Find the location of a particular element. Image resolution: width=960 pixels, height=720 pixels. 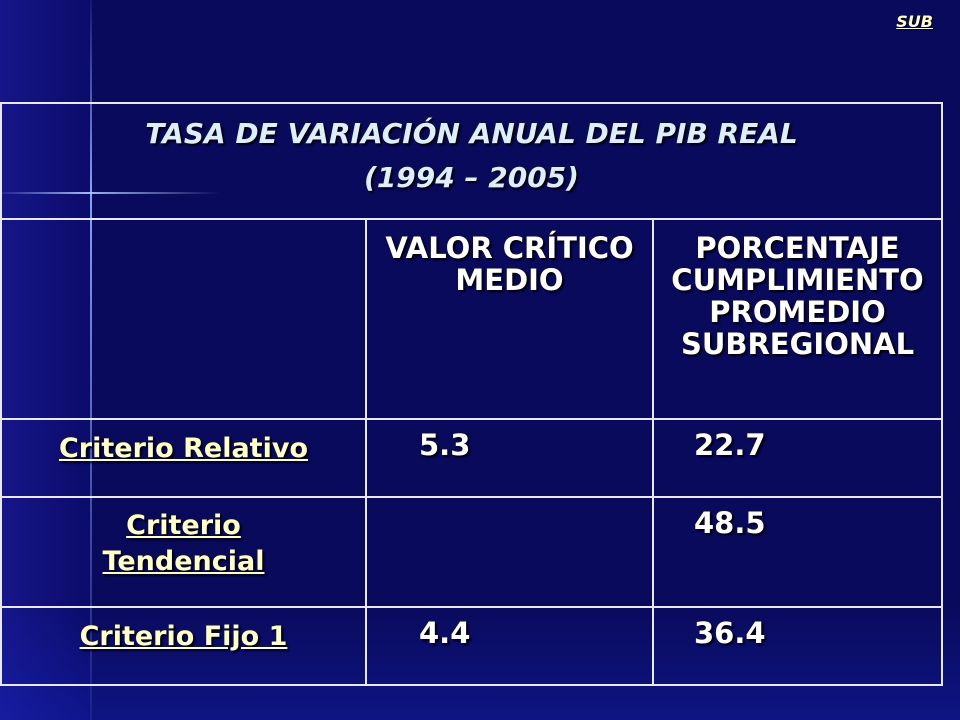

table-row: Criterio Relativo 5.3 22.7 is located at coordinates (471, 458).